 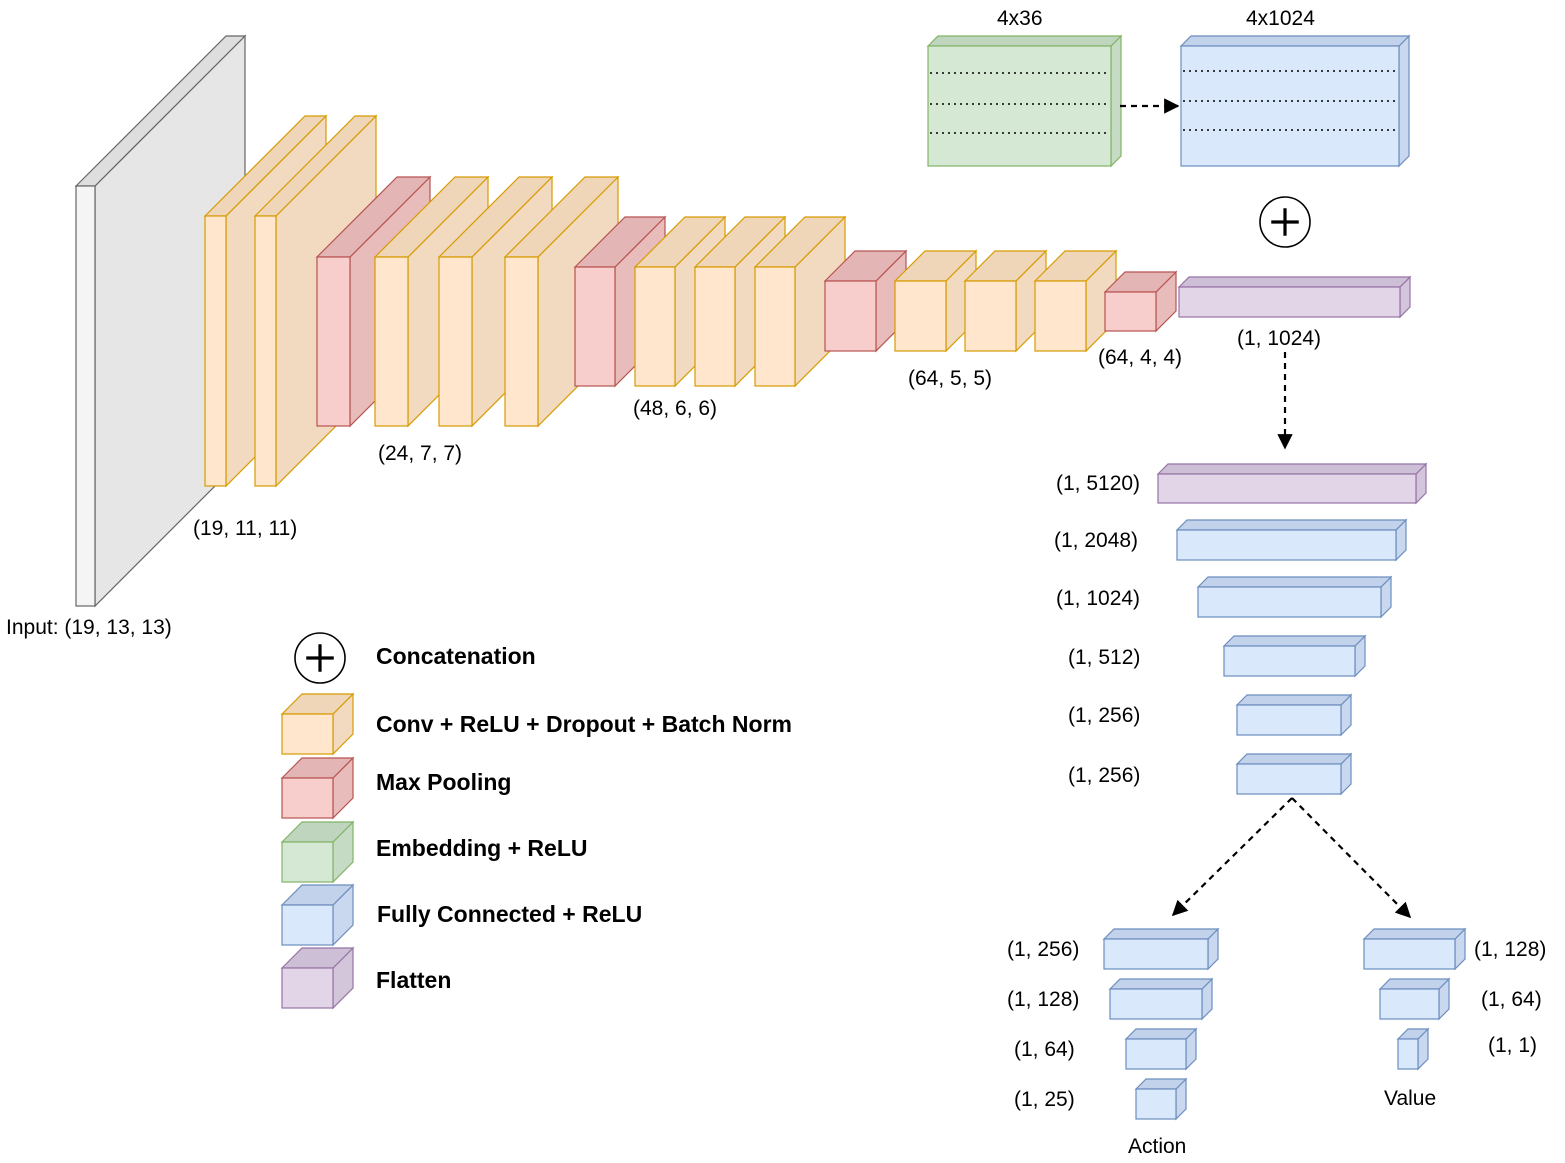 I want to click on concat-plus-circle-icon, so click(x=1285, y=222).